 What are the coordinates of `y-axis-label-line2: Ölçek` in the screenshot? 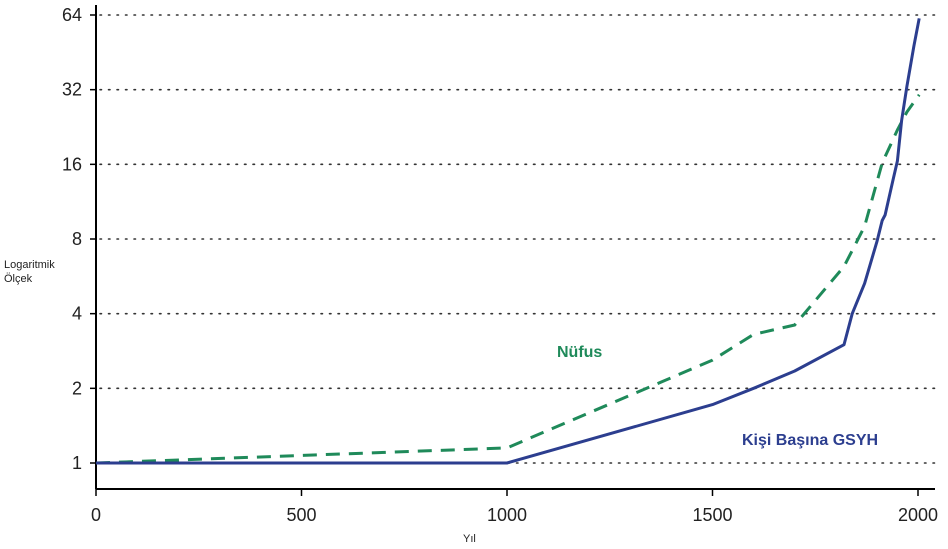 It's located at (18, 279).